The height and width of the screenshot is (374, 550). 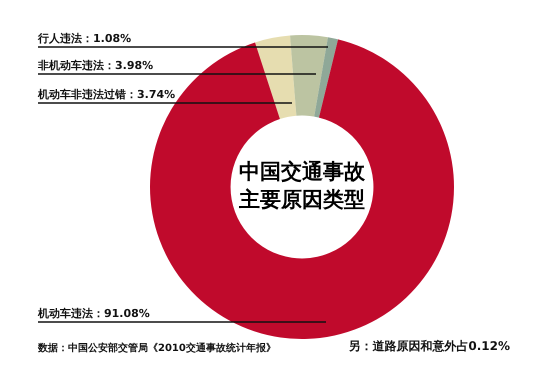 I want to click on slice-label: 机动车非违法过错：3.74%, so click(x=106, y=94).